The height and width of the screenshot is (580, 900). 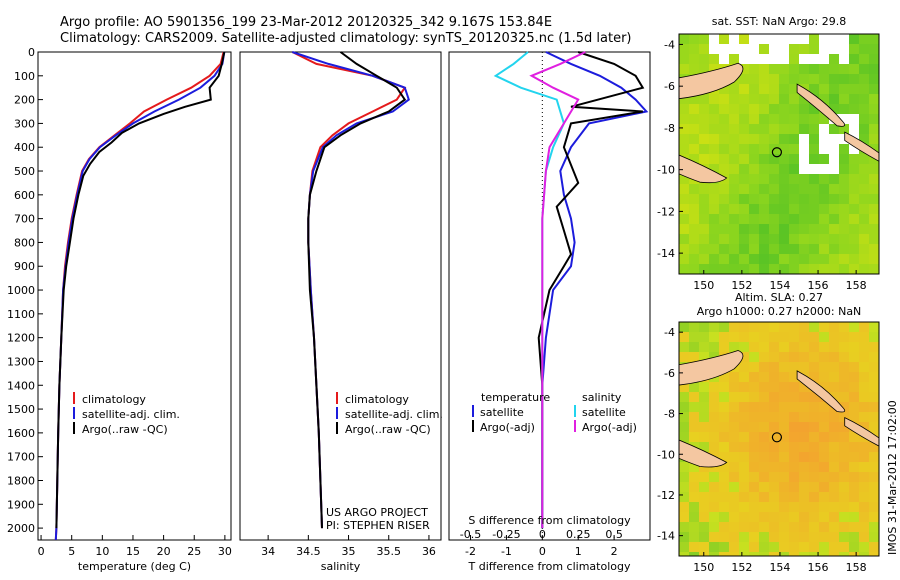 I want to click on temperature-ytick-label: 900, so click(x=24, y=266).